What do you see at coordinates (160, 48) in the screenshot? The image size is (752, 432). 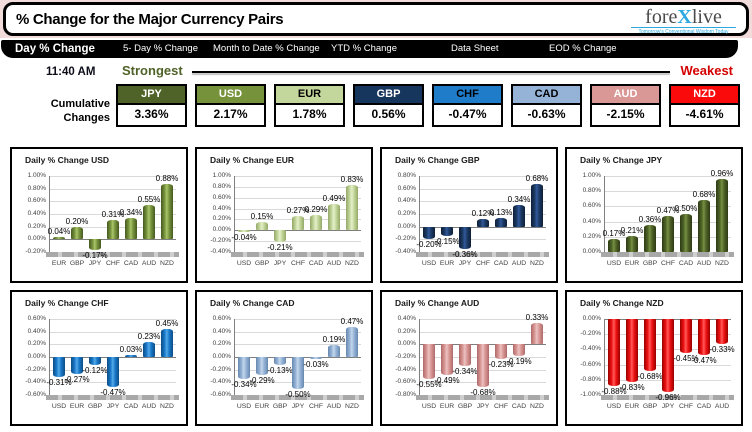 I see `tab-5-day-change: 5- Day % Change` at bounding box center [160, 48].